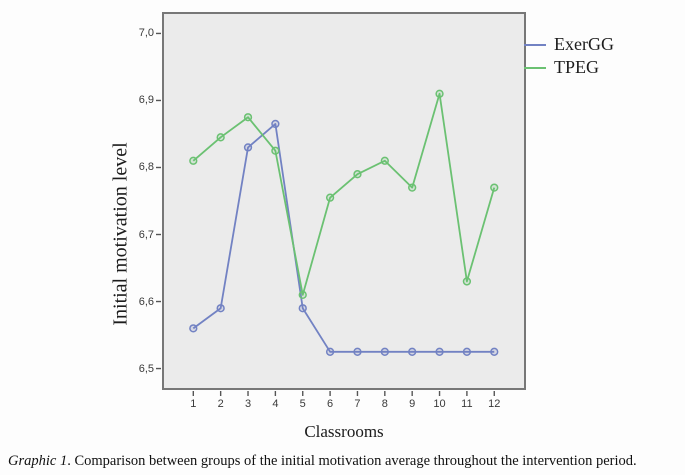 This screenshot has width=685, height=475. What do you see at coordinates (439, 404) in the screenshot?
I see `x-tick-label: 10` at bounding box center [439, 404].